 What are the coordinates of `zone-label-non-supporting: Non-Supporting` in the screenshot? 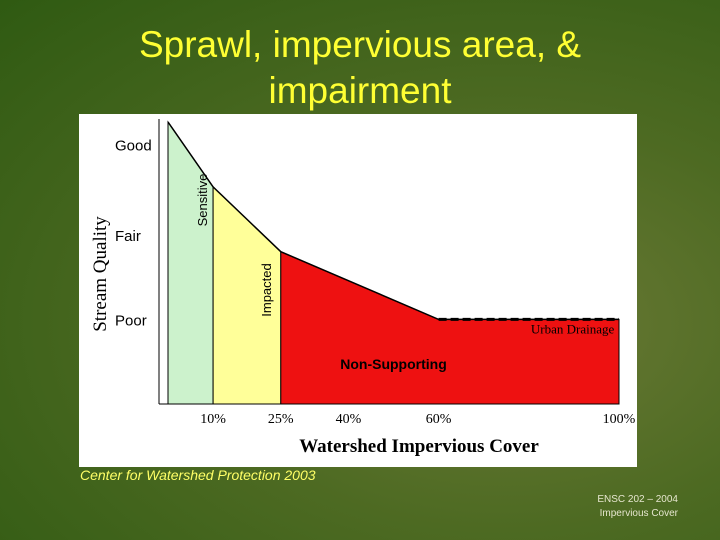 It's located at (393, 364).